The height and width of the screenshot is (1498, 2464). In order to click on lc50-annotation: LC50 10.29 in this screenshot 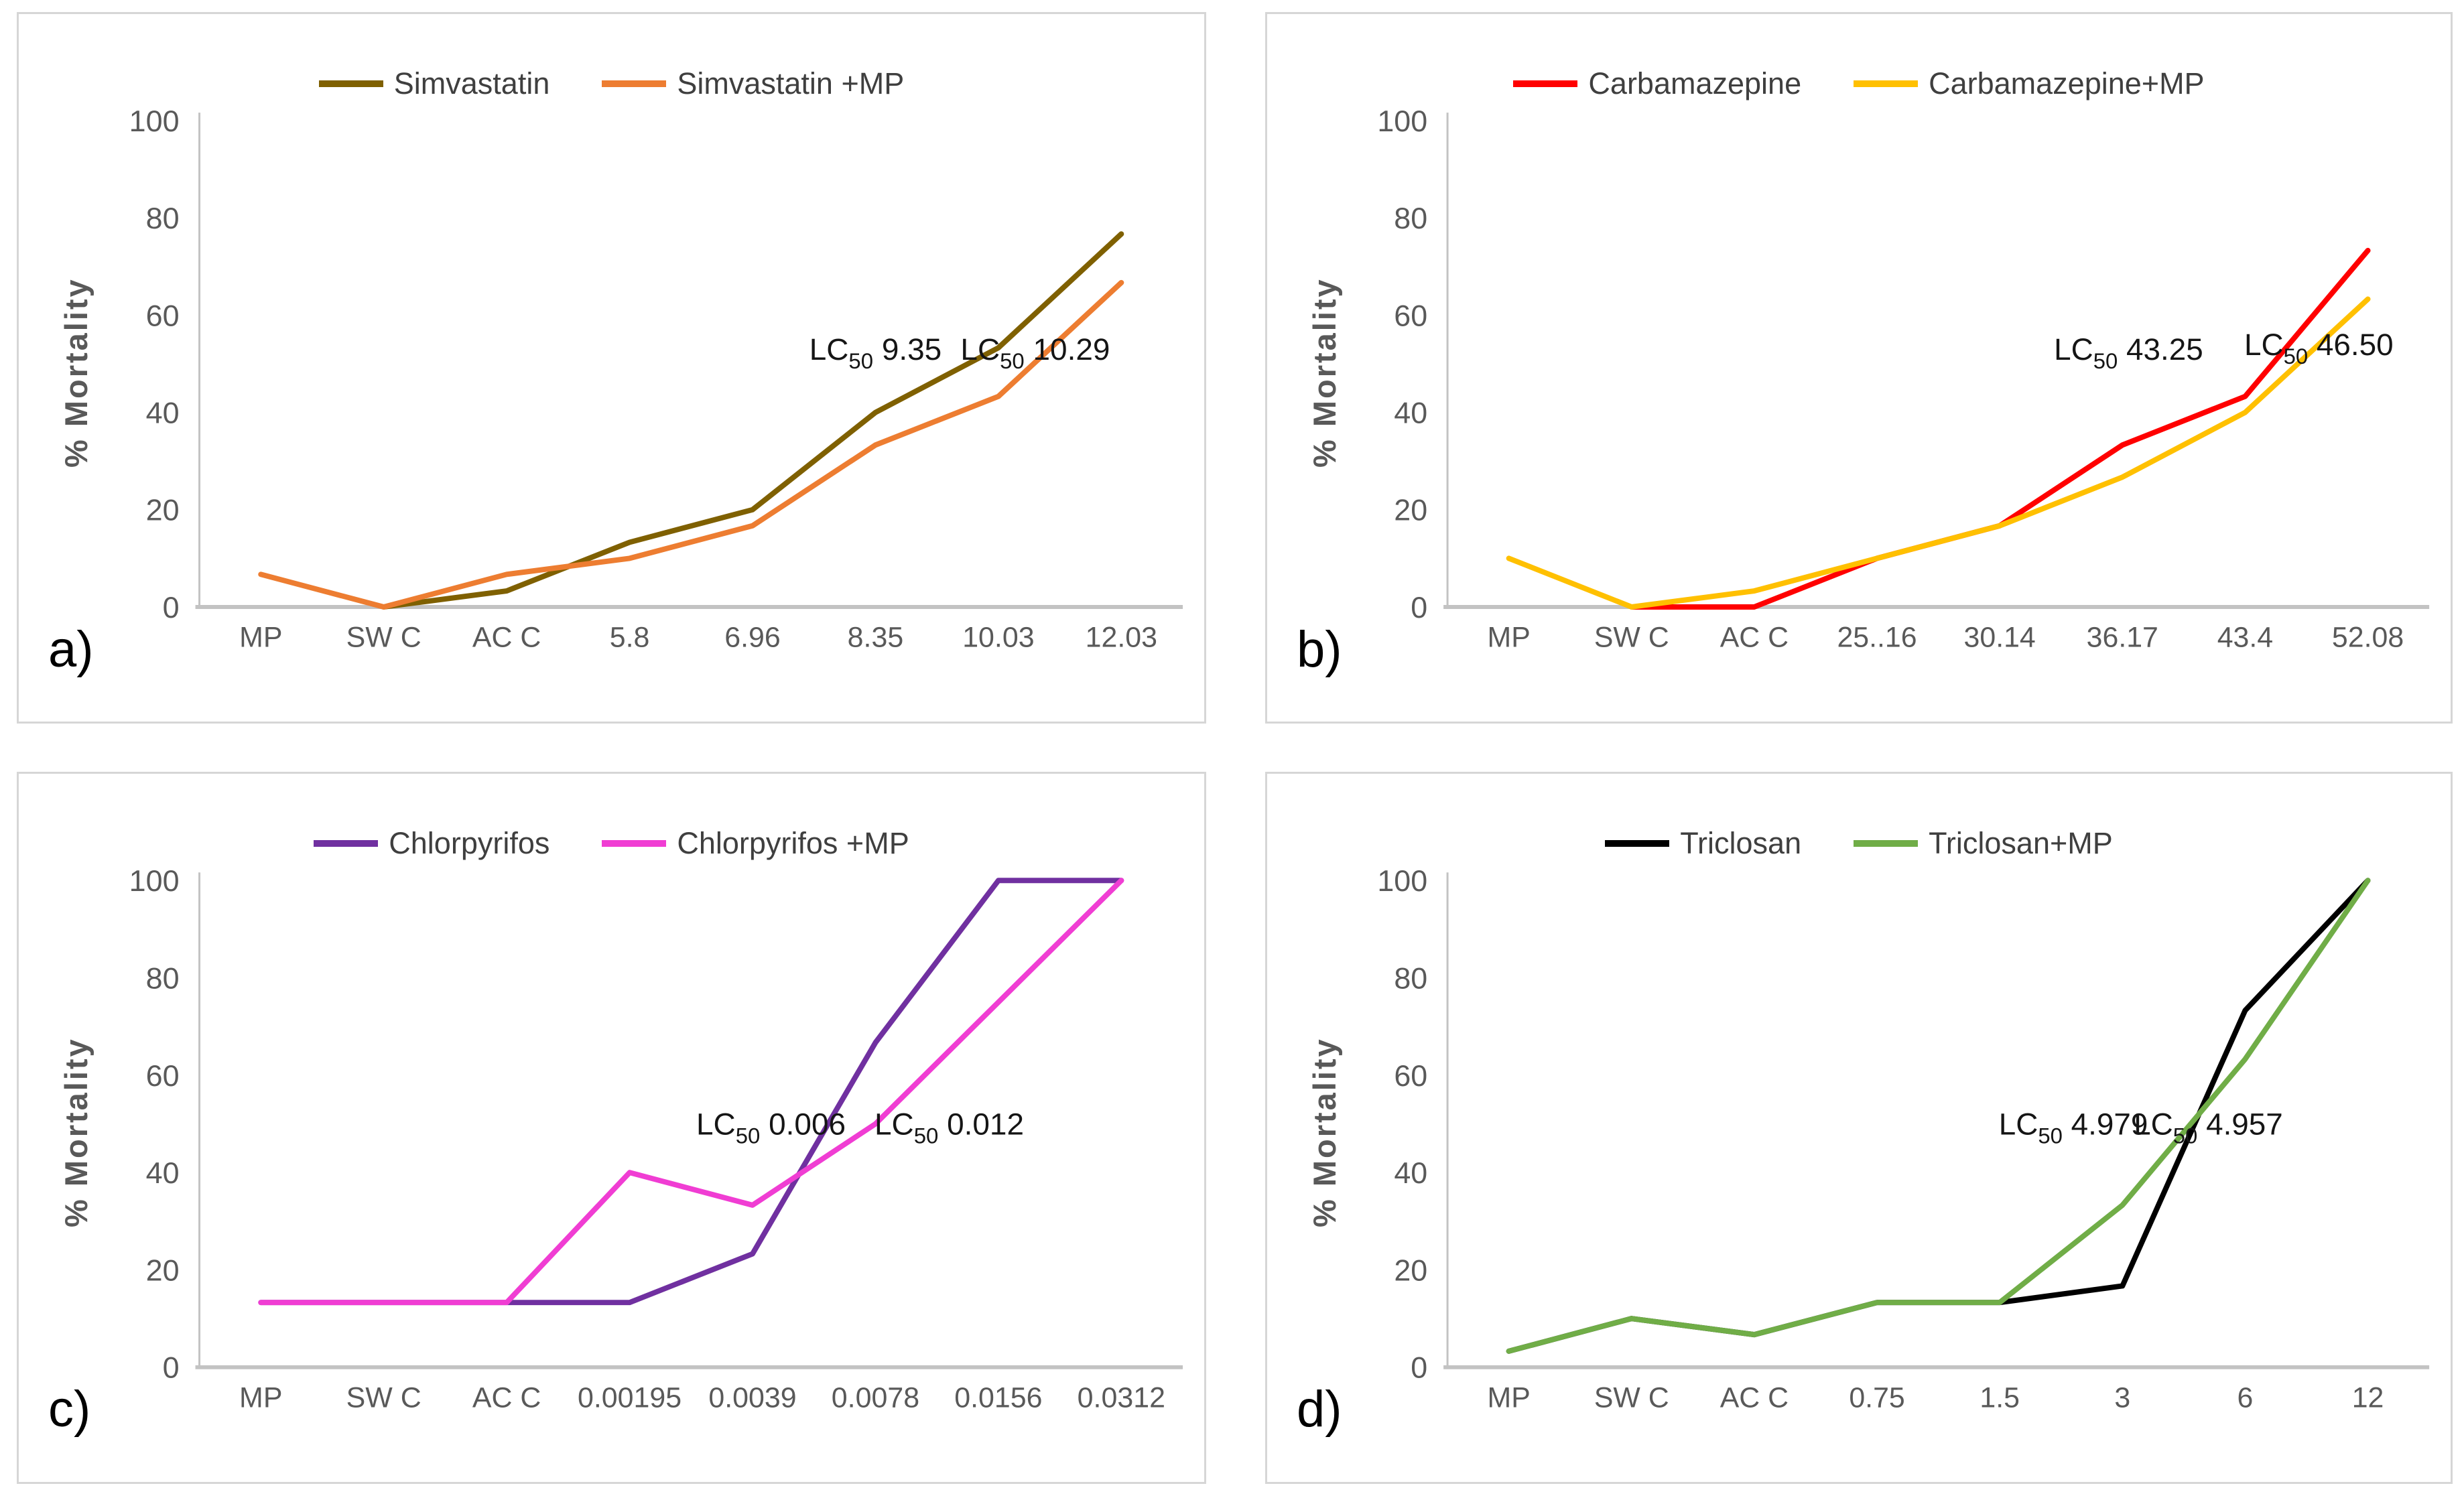, I will do `click(1035, 352)`.